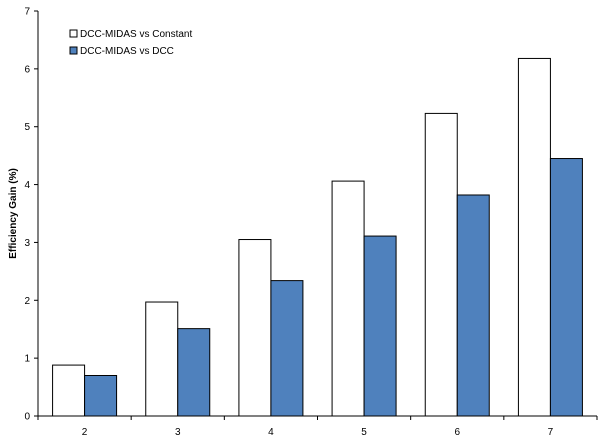  Describe the element at coordinates (27, 301) in the screenshot. I see `y-tick-label: 2` at that location.